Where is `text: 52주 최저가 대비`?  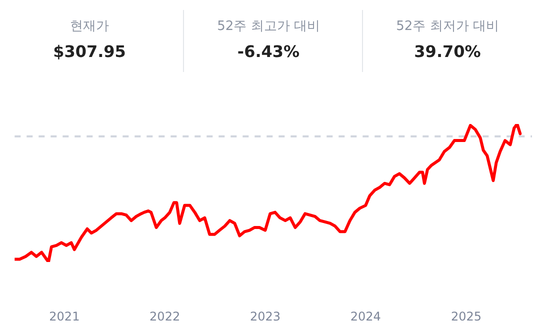
text: 52주 최저가 대비 is located at coordinates (447, 27).